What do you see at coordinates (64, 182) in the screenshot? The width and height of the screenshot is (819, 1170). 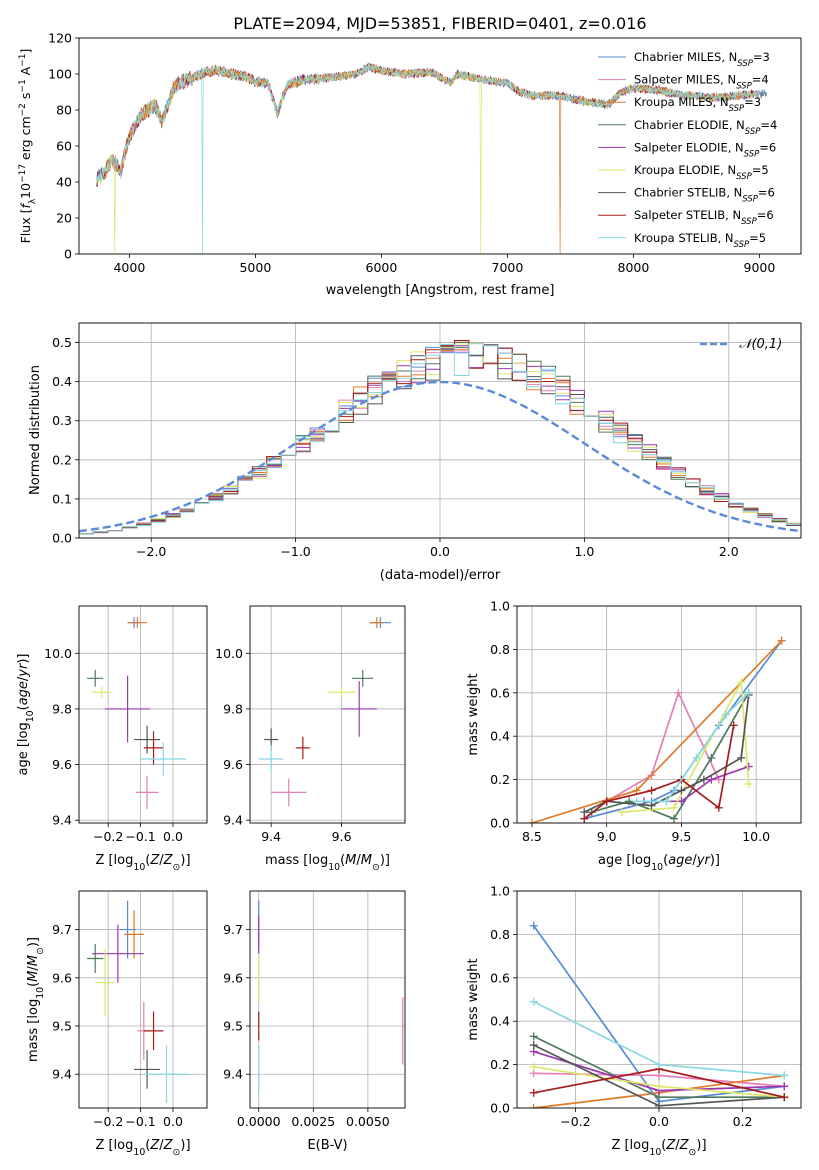 I see `y-tick-label: 40` at bounding box center [64, 182].